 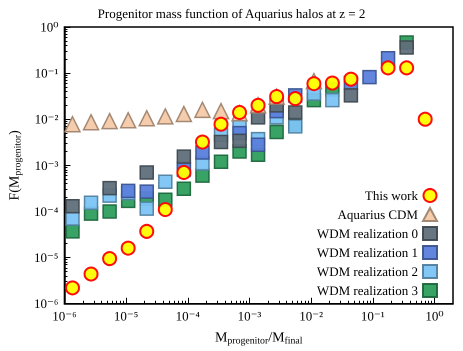 I want to click on chart-title: Progenitor mass function of Aquarius halos at z = 2, so click(x=232, y=13).